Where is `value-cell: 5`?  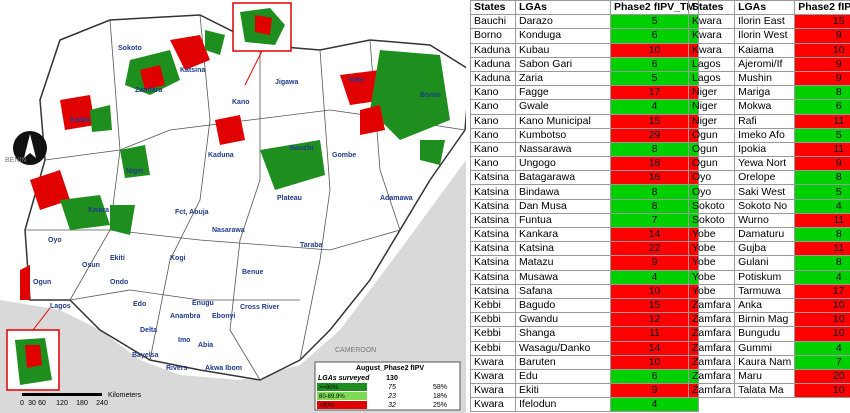 value-cell: 5 is located at coordinates (654, 78).